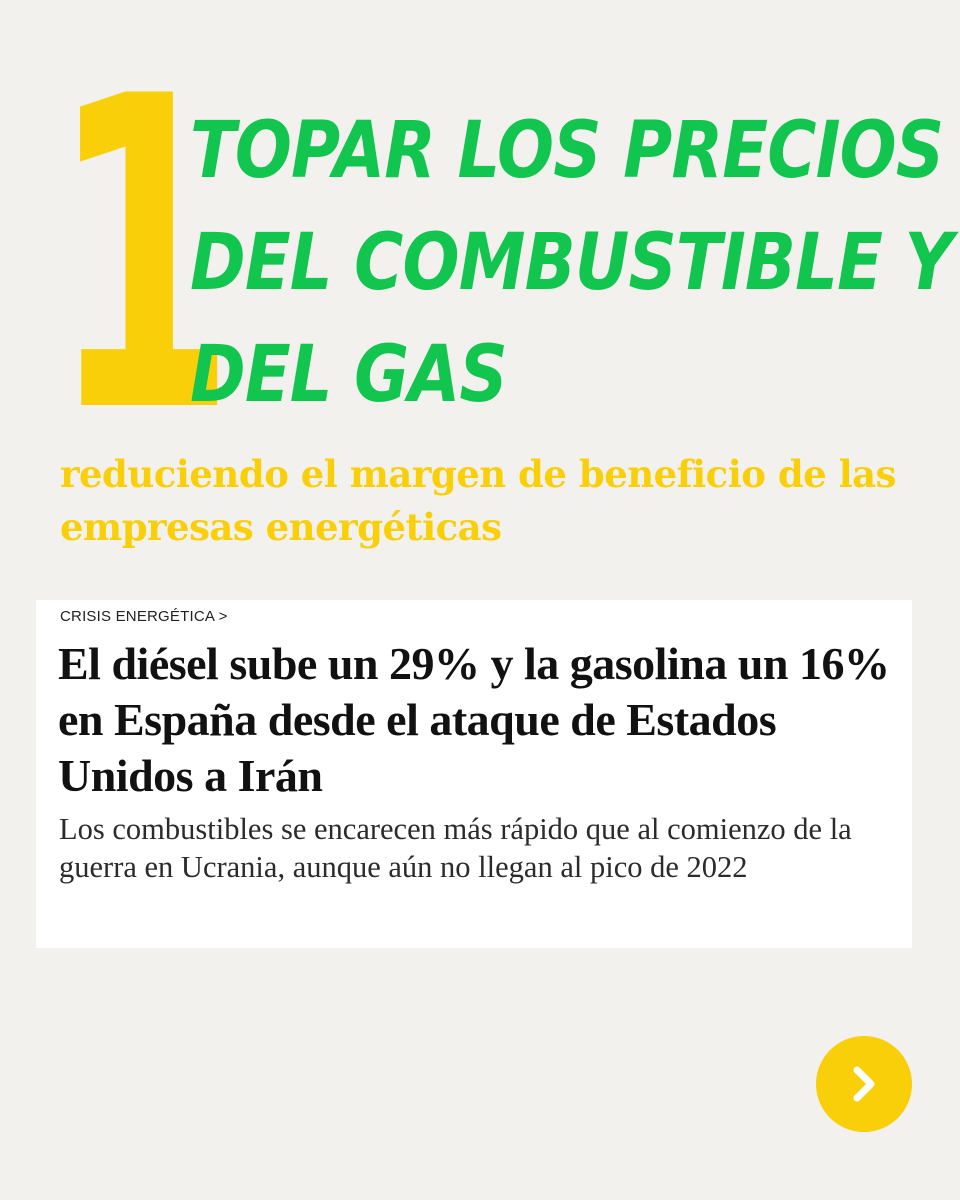  I want to click on chevron-right-icon, so click(864, 1084).